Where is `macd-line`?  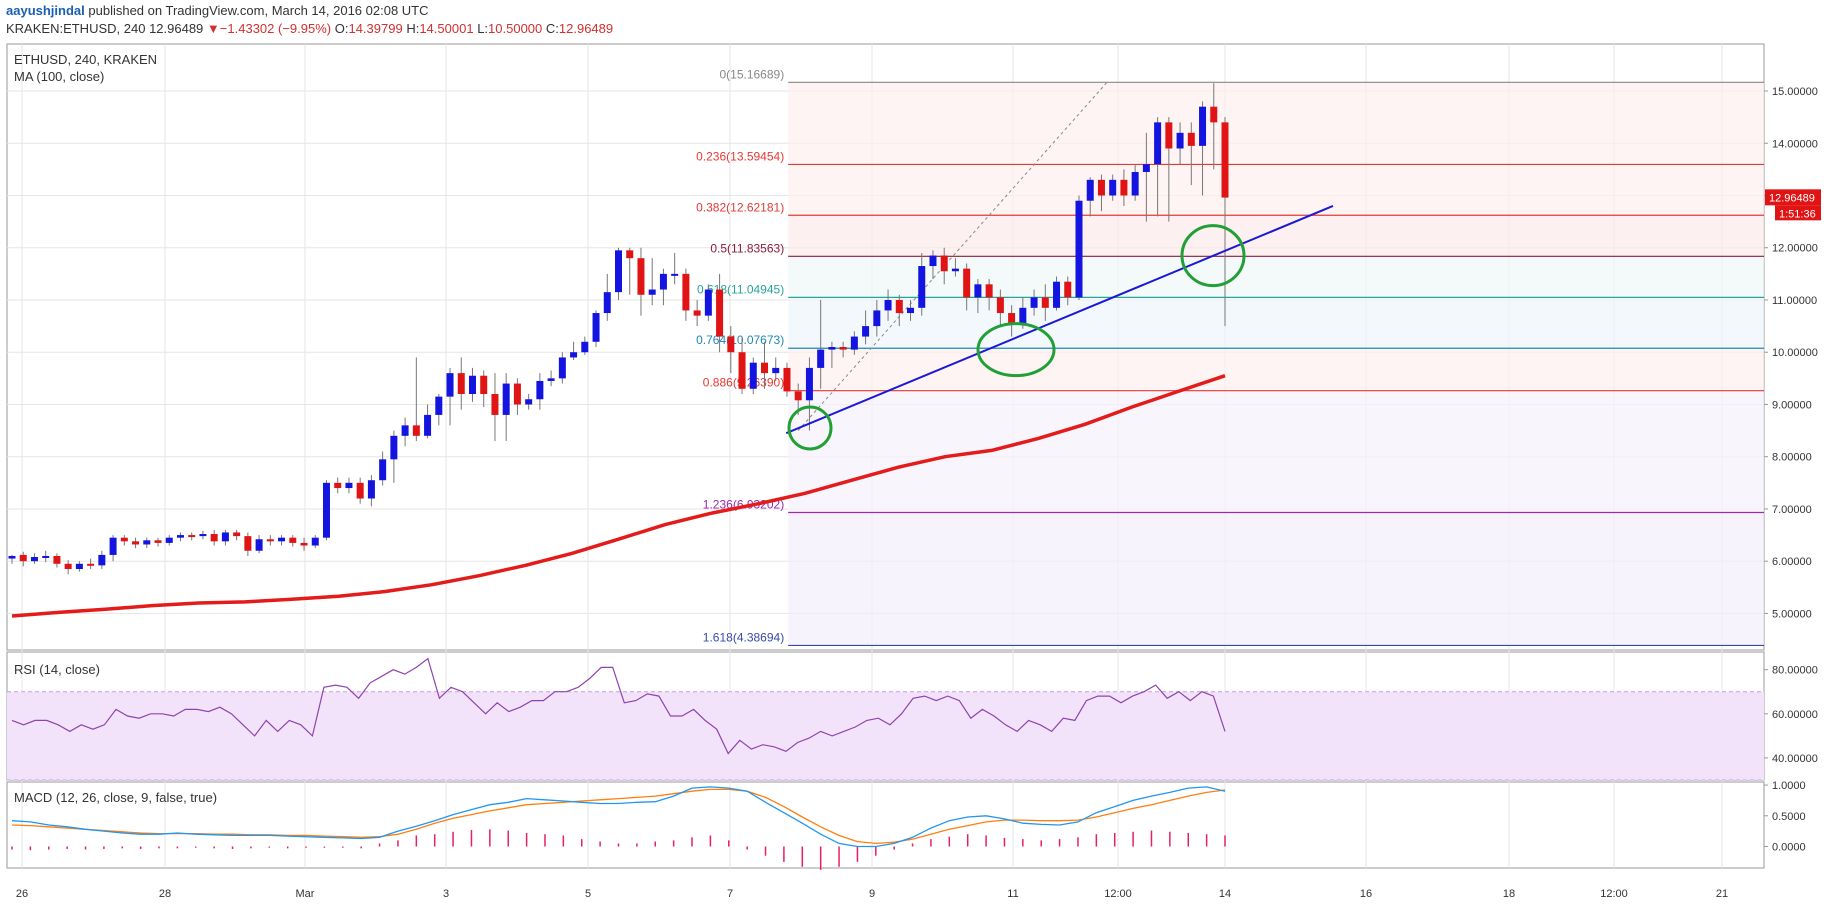
macd-line is located at coordinates (618, 817).